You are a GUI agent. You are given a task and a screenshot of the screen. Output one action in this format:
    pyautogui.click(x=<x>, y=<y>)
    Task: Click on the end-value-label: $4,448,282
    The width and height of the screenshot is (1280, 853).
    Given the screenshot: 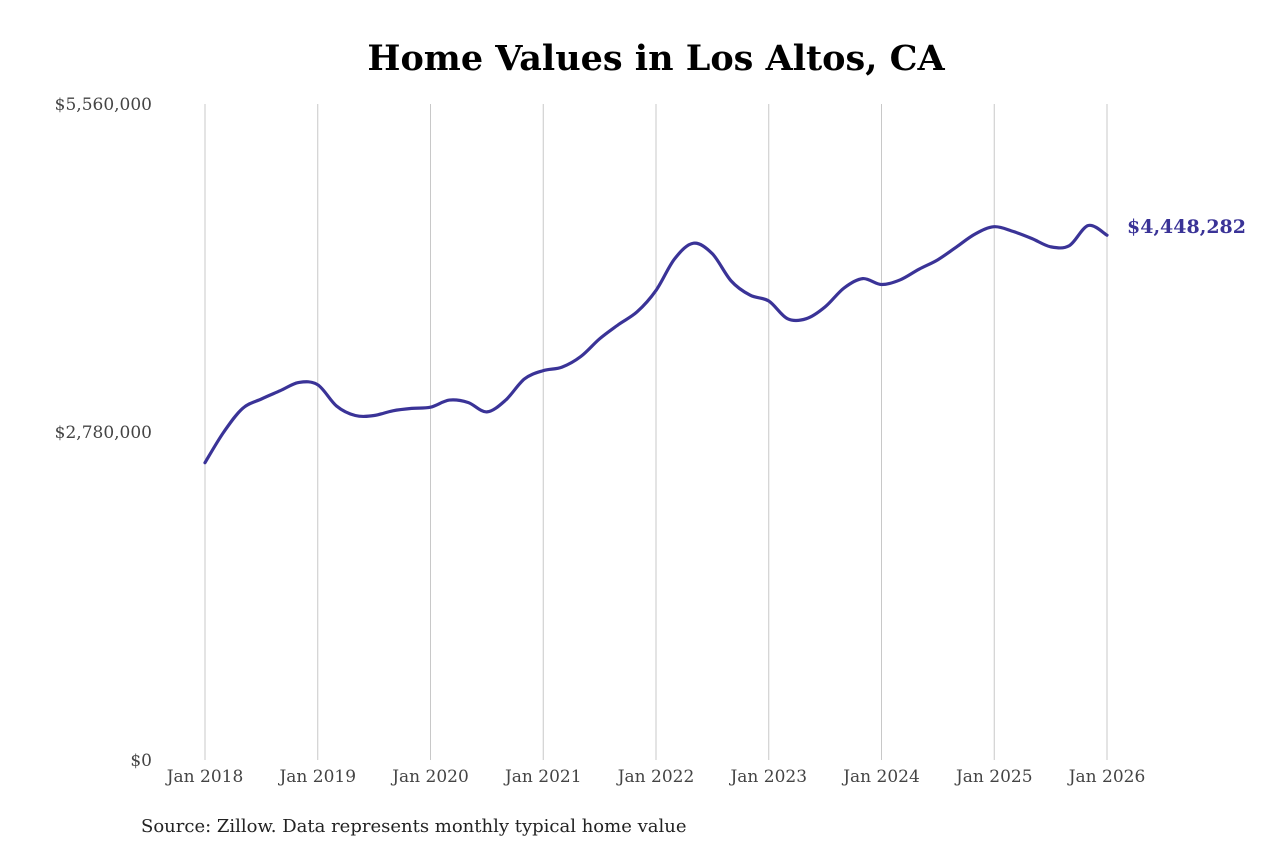 What is the action you would take?
    pyautogui.click(x=1186, y=227)
    